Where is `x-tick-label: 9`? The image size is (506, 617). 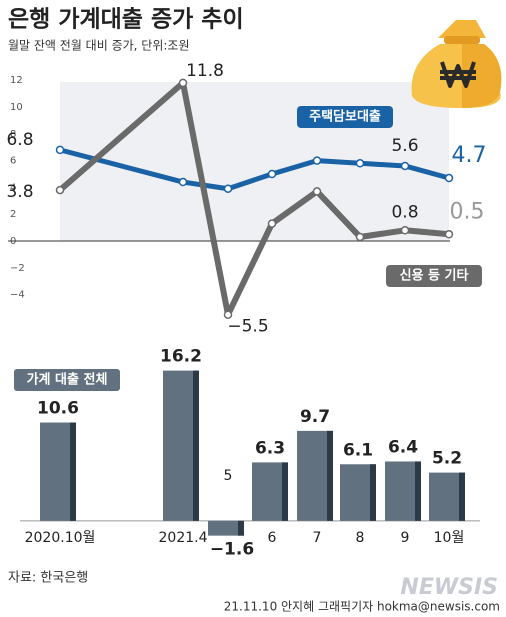 x-tick-label: 9 is located at coordinates (405, 538).